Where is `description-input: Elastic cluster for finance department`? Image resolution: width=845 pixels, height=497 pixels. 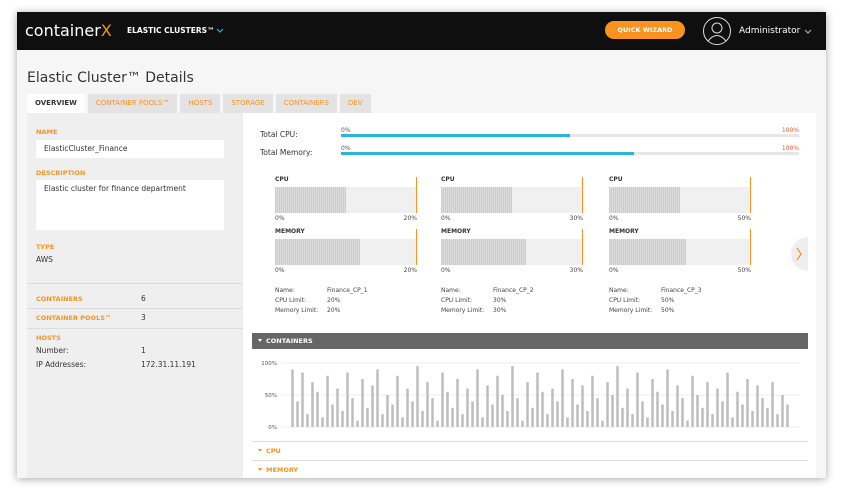
description-input: Elastic cluster for finance department is located at coordinates (130, 205).